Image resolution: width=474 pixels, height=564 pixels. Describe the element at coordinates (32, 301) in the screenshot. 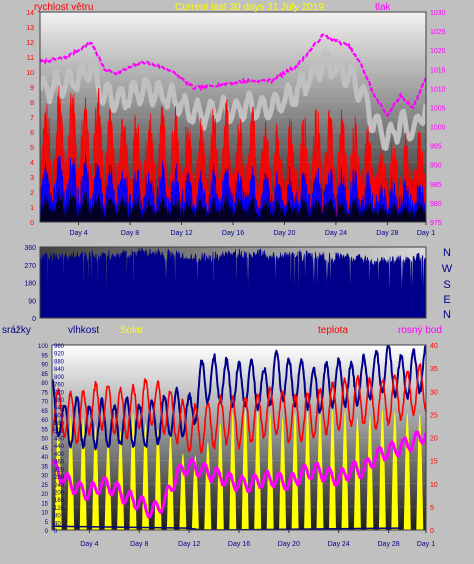

I see `y-tick-label: 90` at that location.